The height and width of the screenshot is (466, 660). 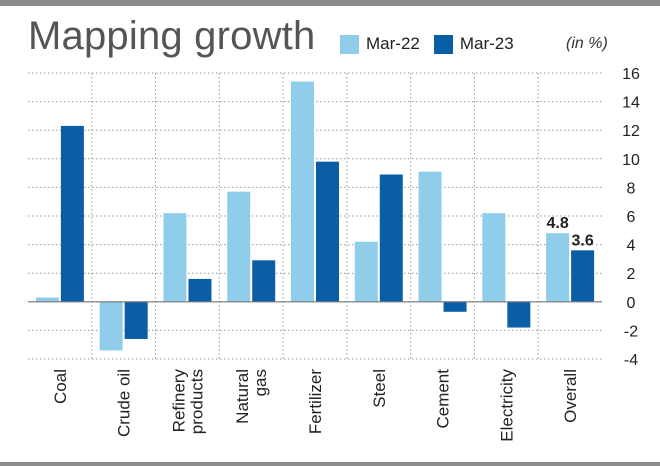 I want to click on x-category-label: Refinery, so click(x=178, y=401).